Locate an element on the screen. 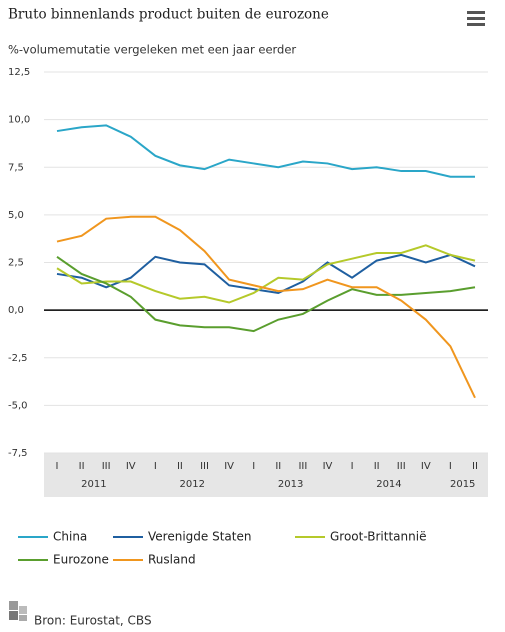 The width and height of the screenshot is (505, 632). legend-label: Verenigde Staten is located at coordinates (199, 537).